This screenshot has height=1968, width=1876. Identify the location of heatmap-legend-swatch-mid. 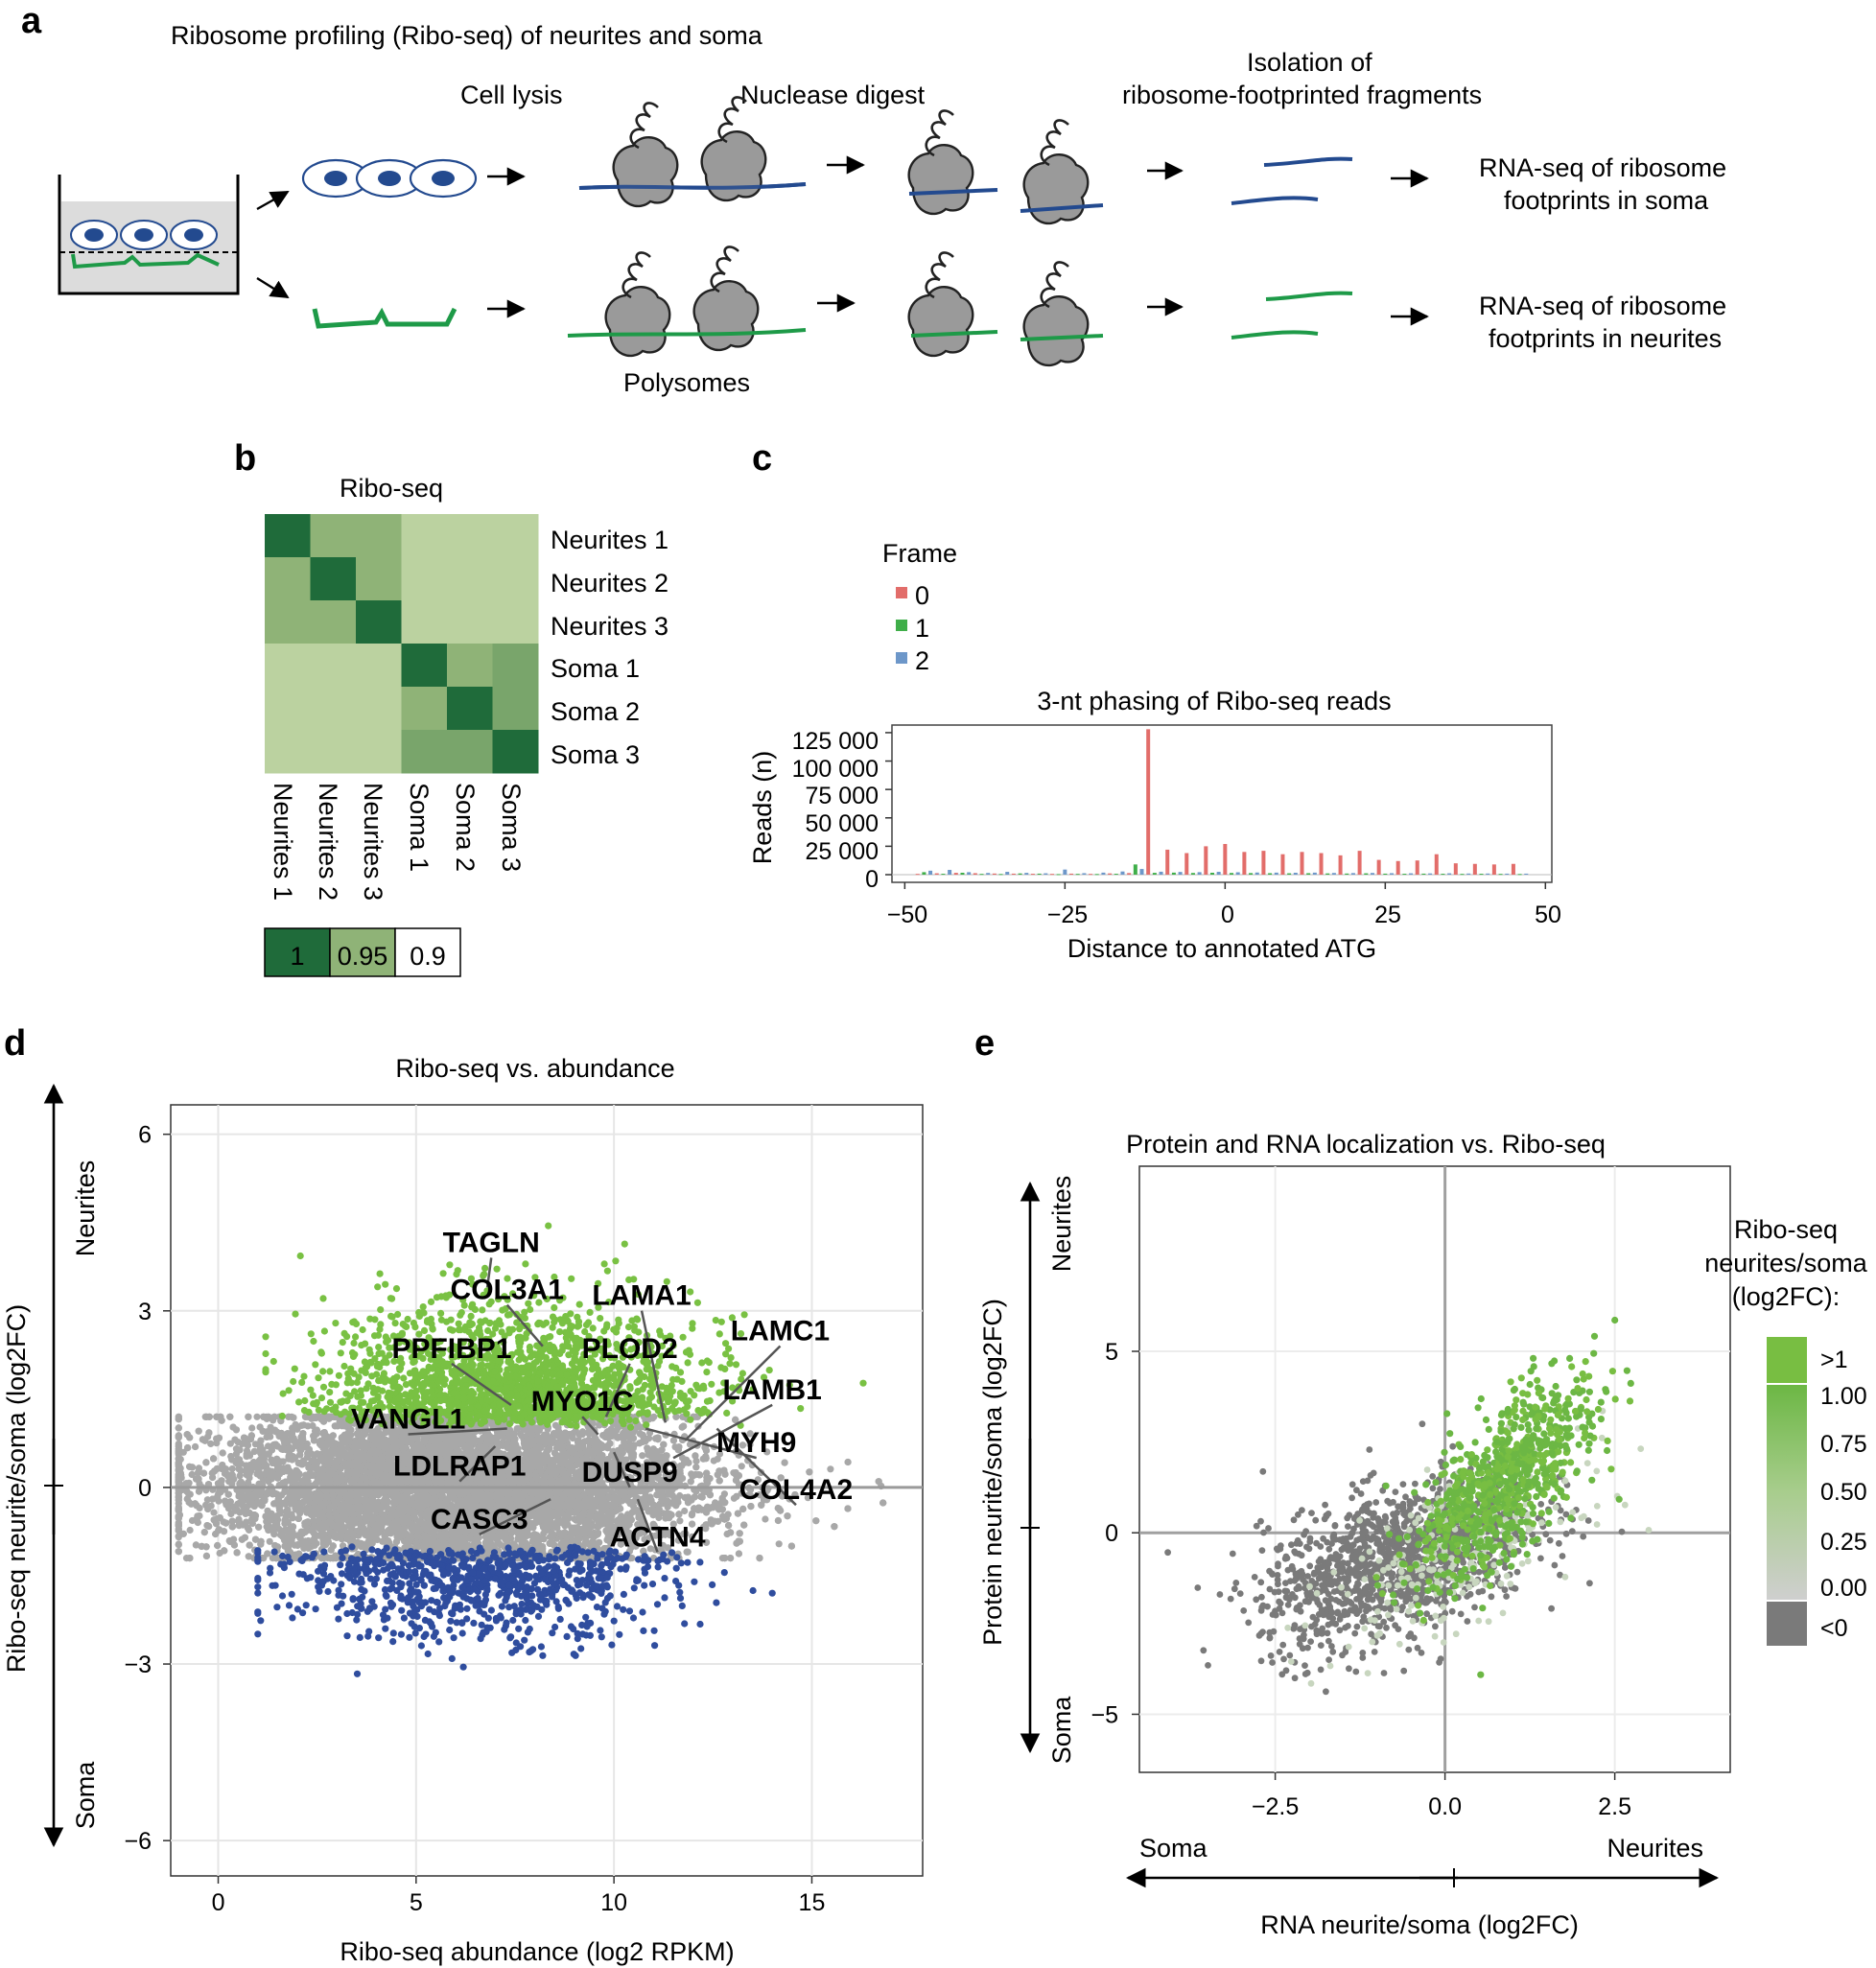
(362, 952).